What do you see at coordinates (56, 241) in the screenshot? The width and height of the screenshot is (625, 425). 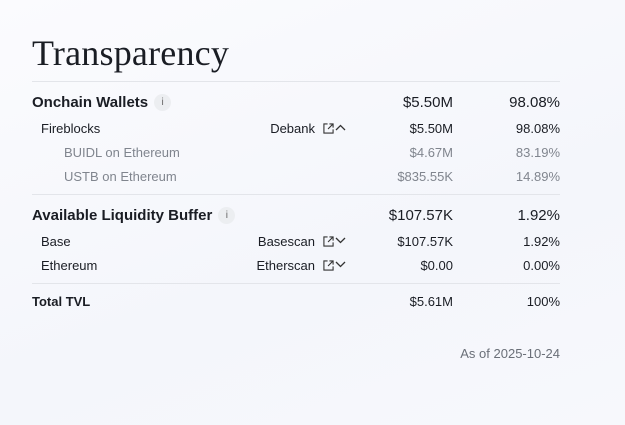 I see `wallet-label: Base` at bounding box center [56, 241].